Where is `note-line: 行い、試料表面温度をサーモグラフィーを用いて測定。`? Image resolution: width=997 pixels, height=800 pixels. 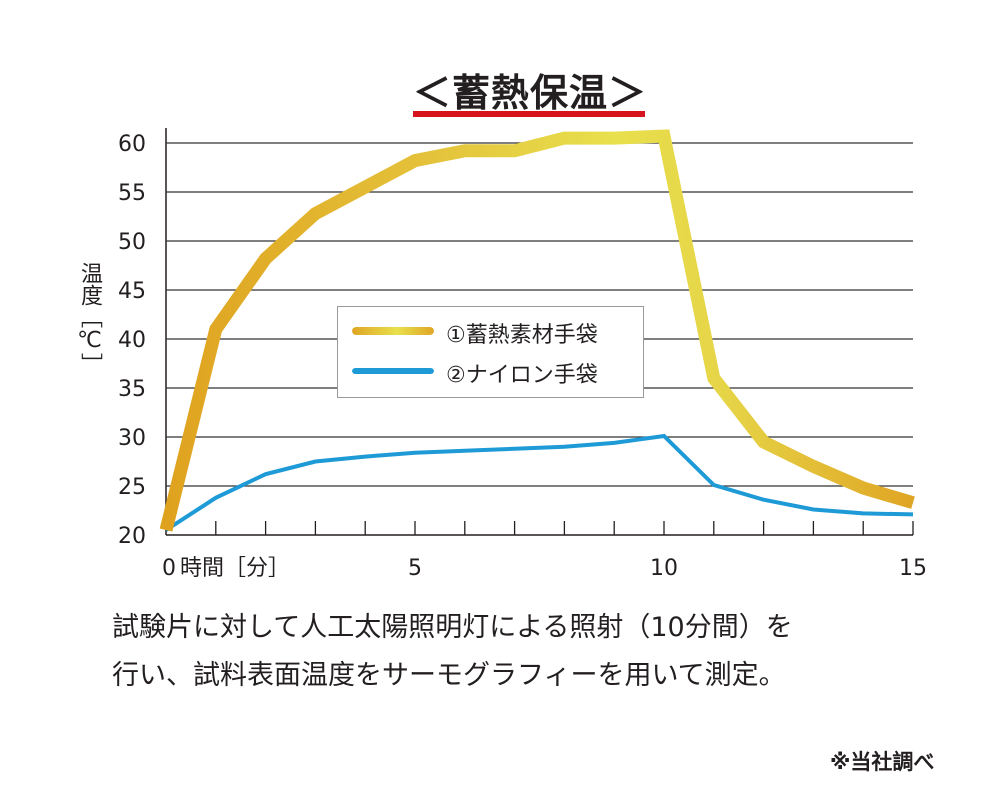 note-line: 行い、試料表面温度をサーモグラフィーを用いて測定。 is located at coordinates (449, 675).